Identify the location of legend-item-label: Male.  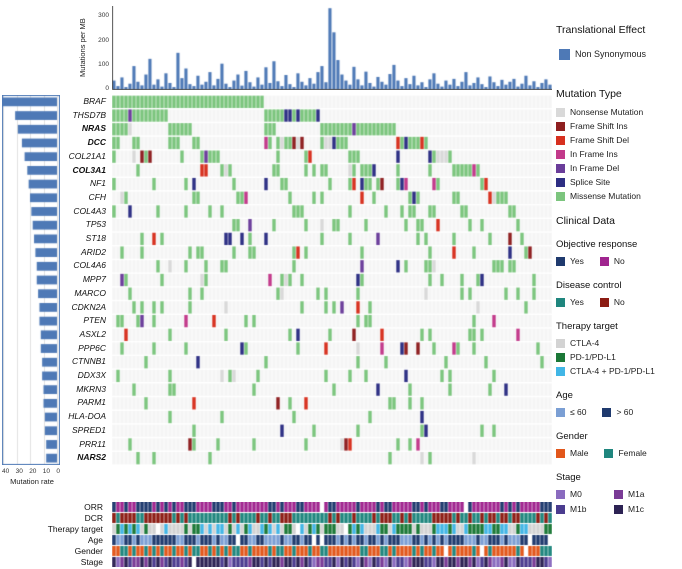
(579, 453).